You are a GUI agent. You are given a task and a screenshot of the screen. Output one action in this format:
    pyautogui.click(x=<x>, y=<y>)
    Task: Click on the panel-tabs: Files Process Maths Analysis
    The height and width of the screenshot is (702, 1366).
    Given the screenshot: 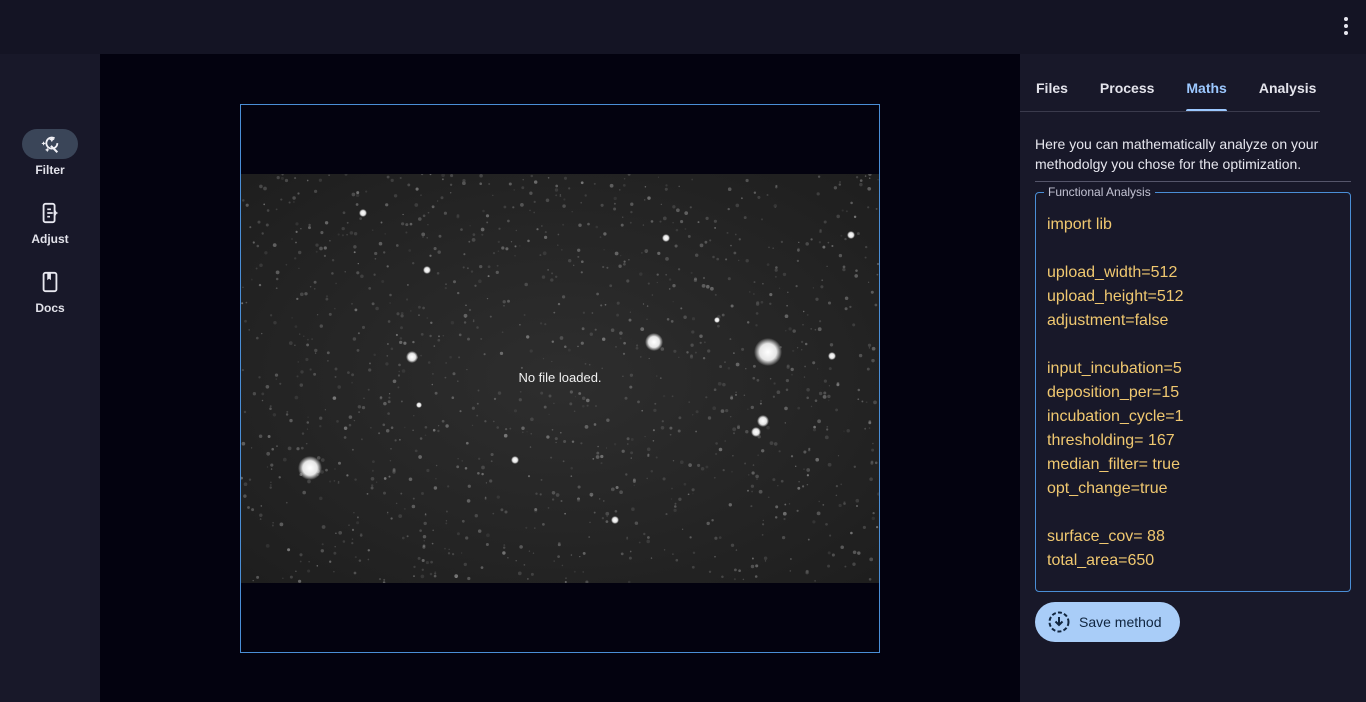 What is the action you would take?
    pyautogui.click(x=1168, y=90)
    